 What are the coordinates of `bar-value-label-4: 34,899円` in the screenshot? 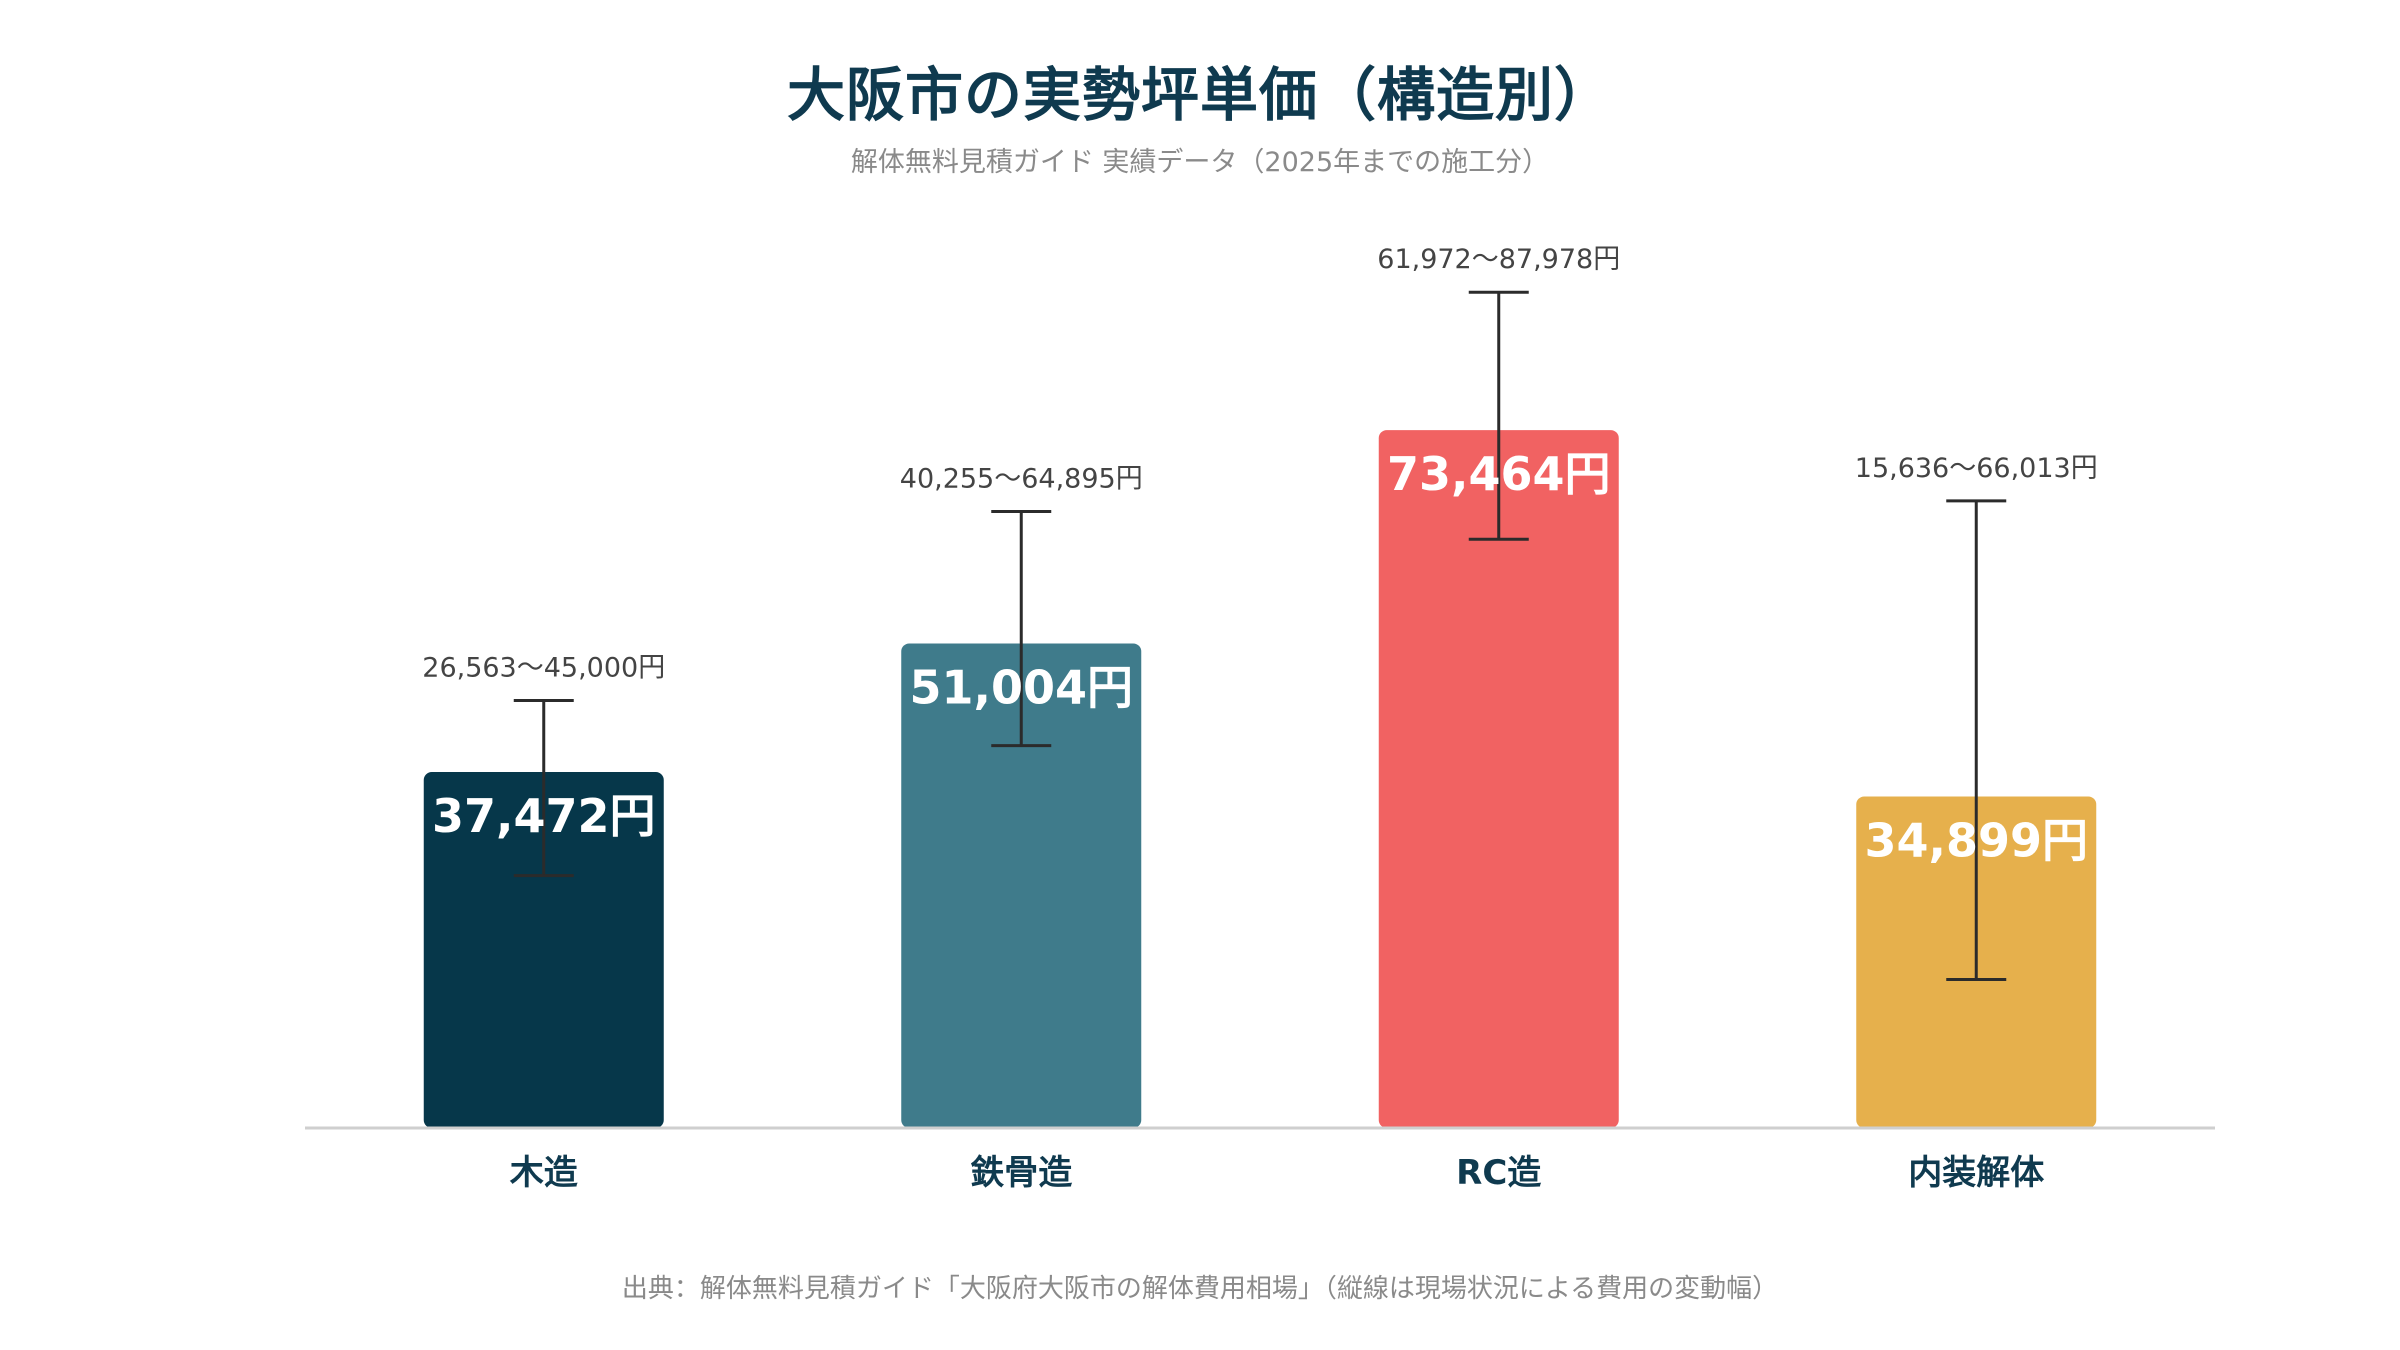 It's located at (1976, 840).